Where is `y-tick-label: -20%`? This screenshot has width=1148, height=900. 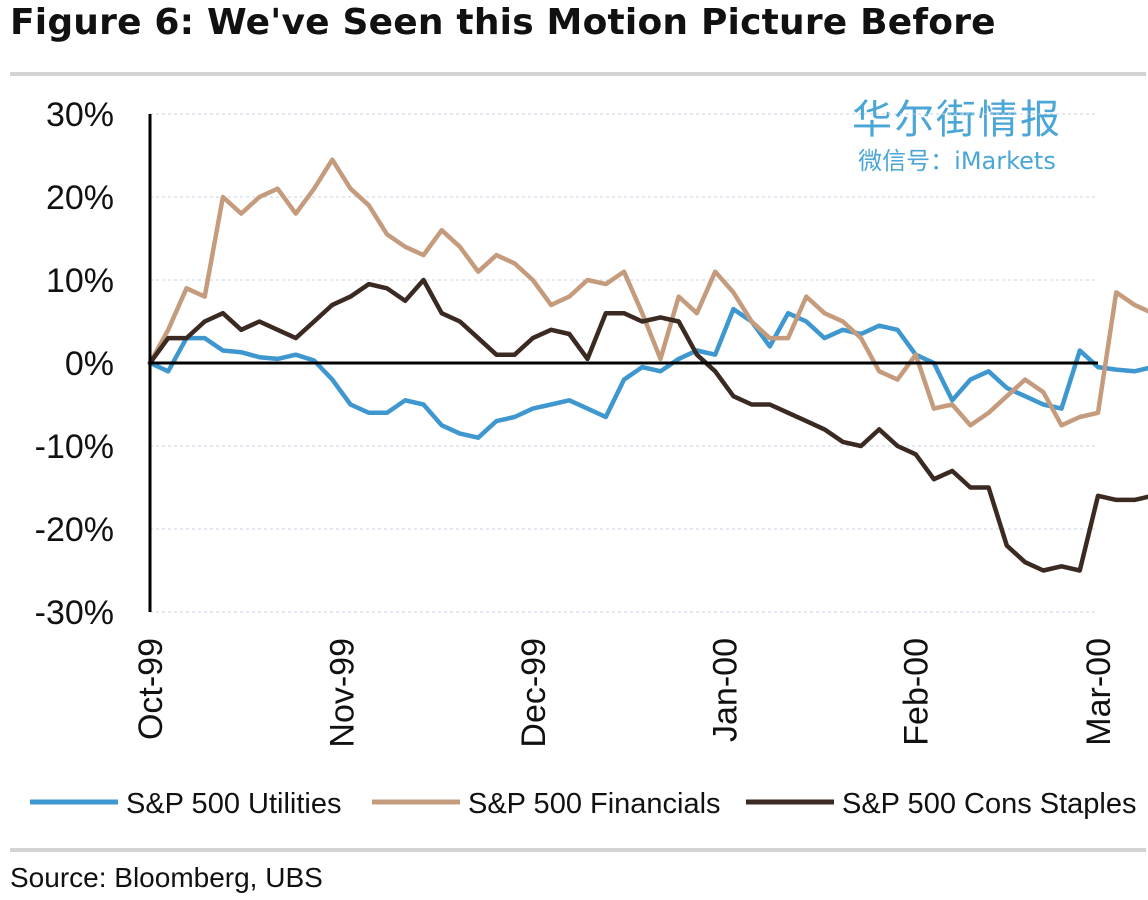
y-tick-label: -20% is located at coordinates (74, 530).